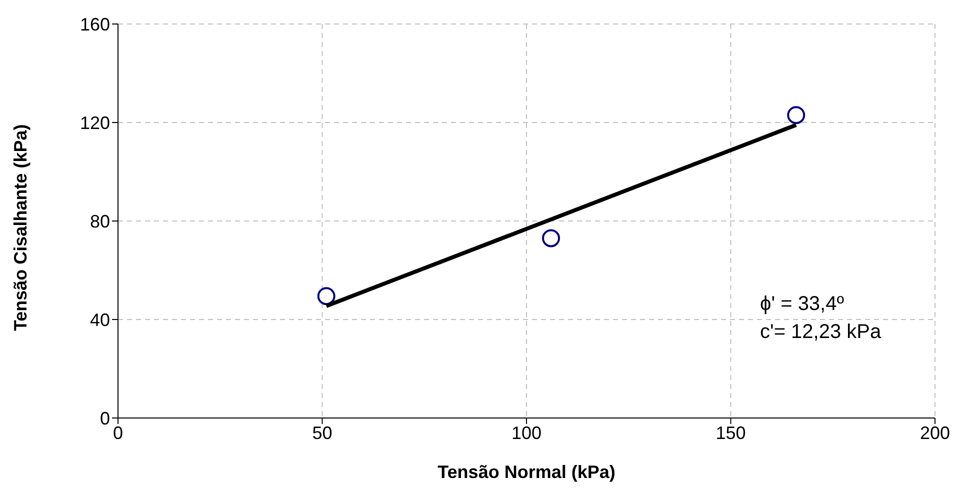 The width and height of the screenshot is (960, 503). What do you see at coordinates (527, 472) in the screenshot?
I see `x-axis-title: Tensão Normal (kPa)` at bounding box center [527, 472].